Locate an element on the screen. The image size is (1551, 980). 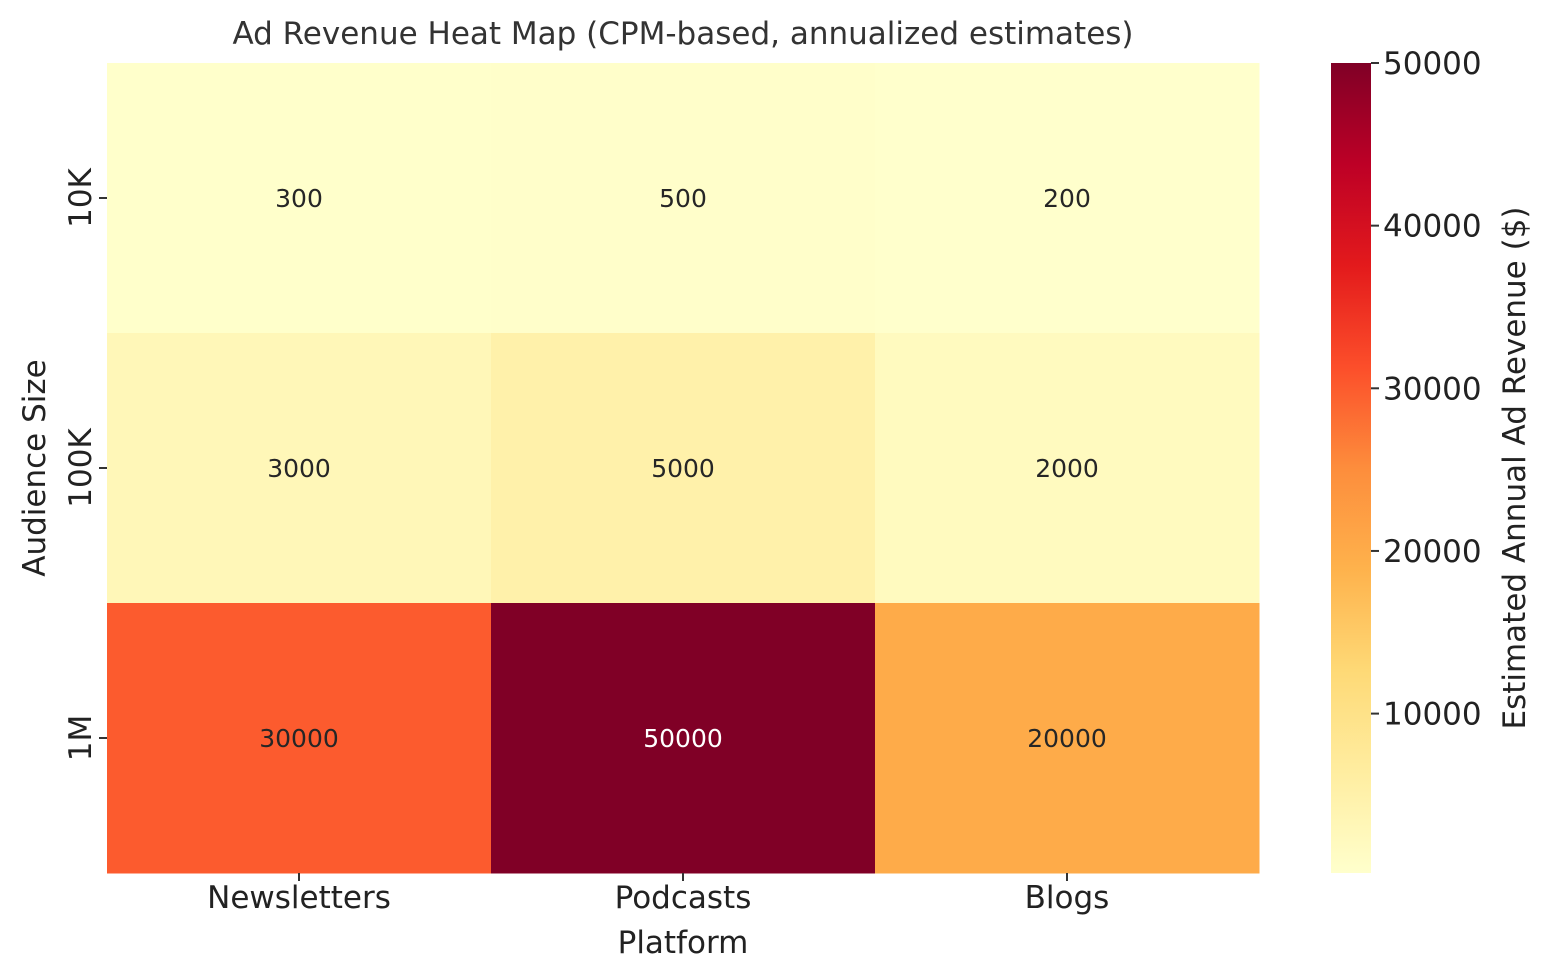
x-axis-label: Platform is located at coordinates (683, 943).